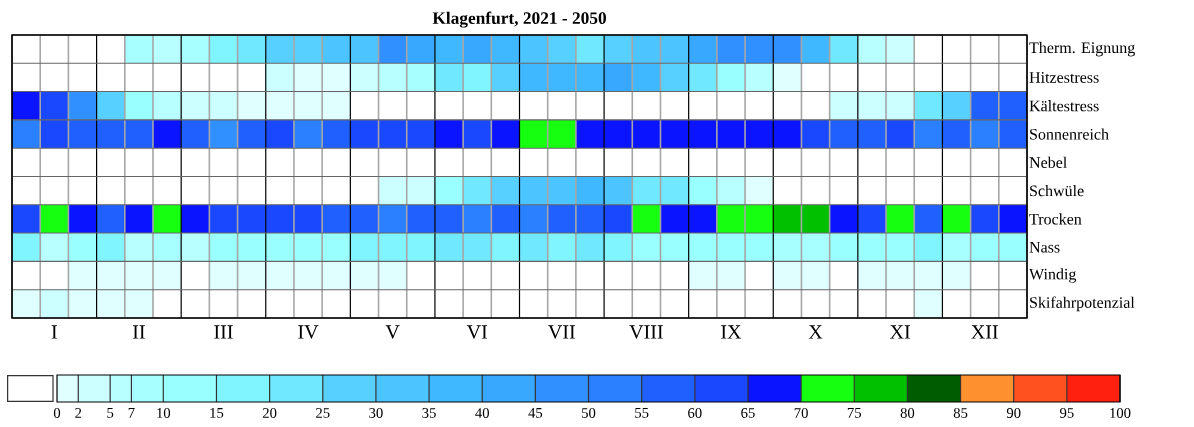 Image resolution: width=1194 pixels, height=427 pixels. I want to click on color-bar-label: 45, so click(535, 413).